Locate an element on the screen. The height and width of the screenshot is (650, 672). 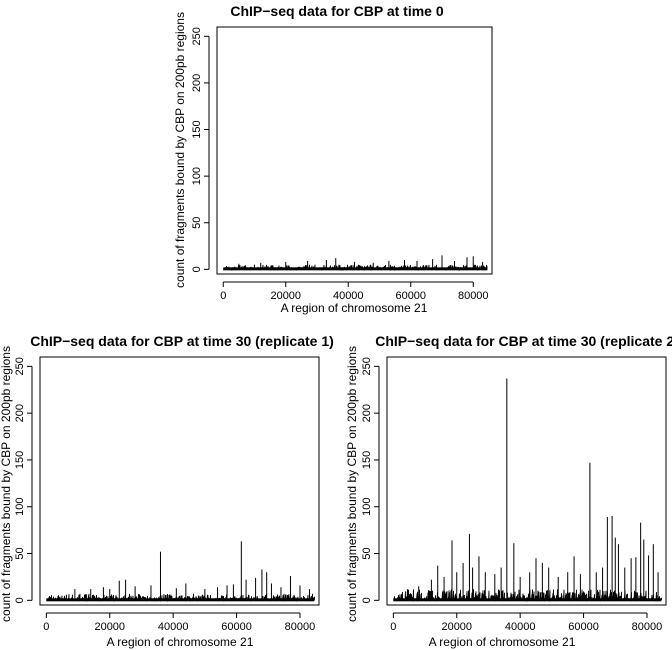
chart-title: ChIP−seq data for CBP at time 0 is located at coordinates (337, 11).